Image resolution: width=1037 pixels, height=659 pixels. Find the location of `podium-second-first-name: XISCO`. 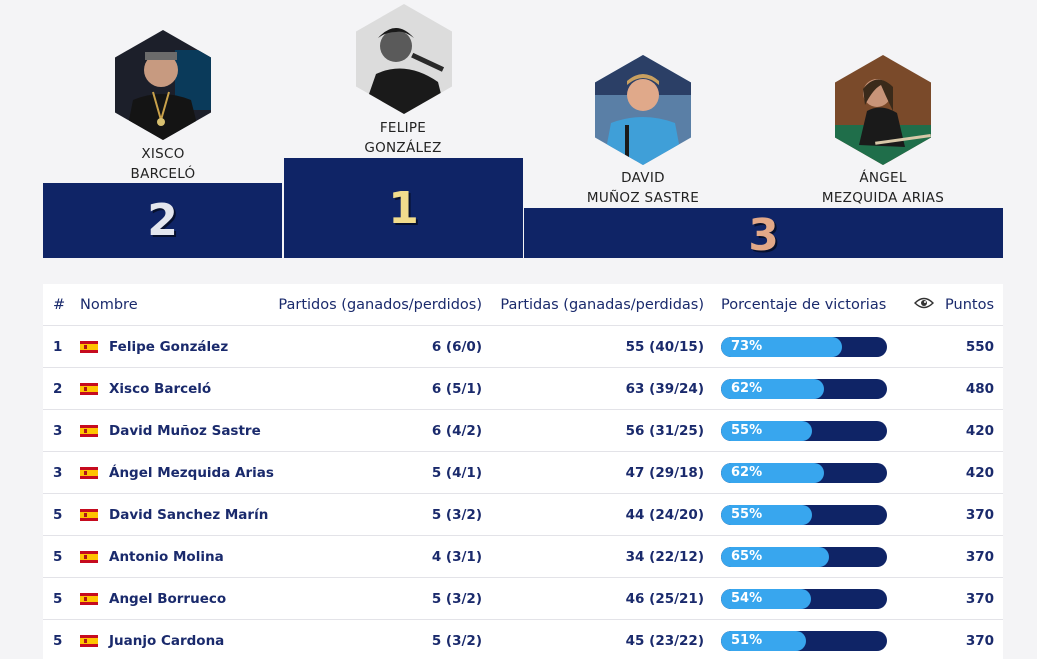

podium-second-first-name: XISCO is located at coordinates (163, 154).